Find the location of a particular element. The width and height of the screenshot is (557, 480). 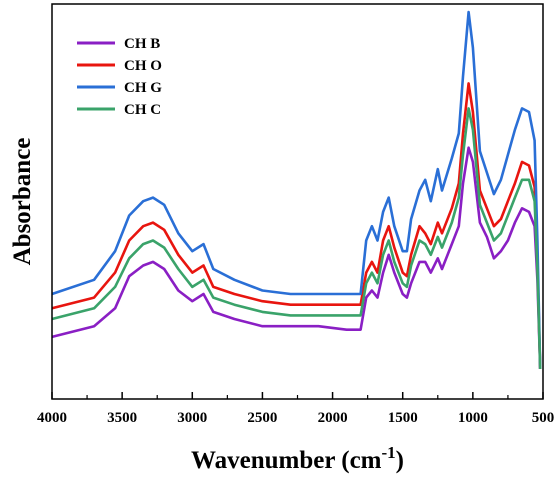

x-tick-label: 500 is located at coordinates (543, 418).